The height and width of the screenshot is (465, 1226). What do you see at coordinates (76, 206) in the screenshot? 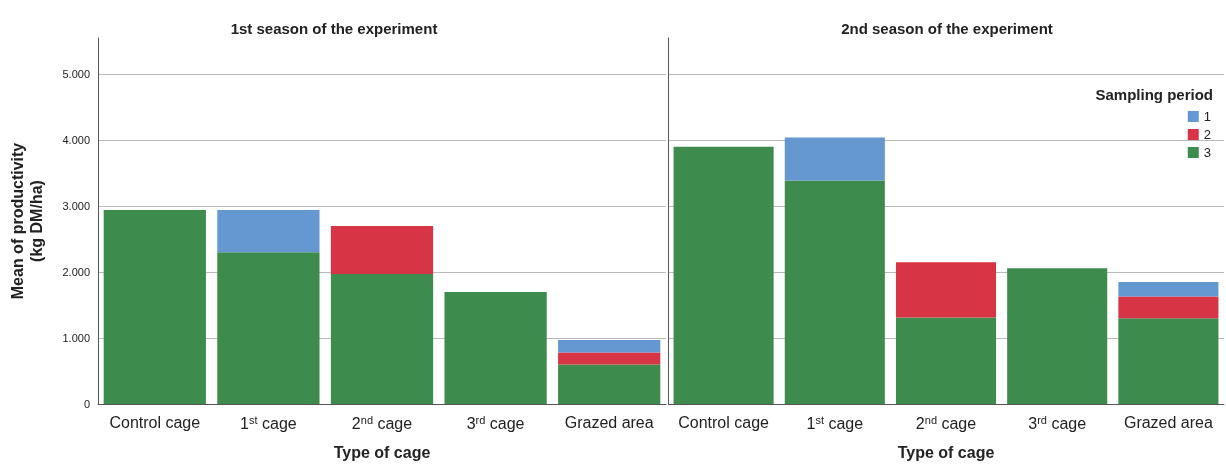
I see `y-tick-label: 3.000` at bounding box center [76, 206].